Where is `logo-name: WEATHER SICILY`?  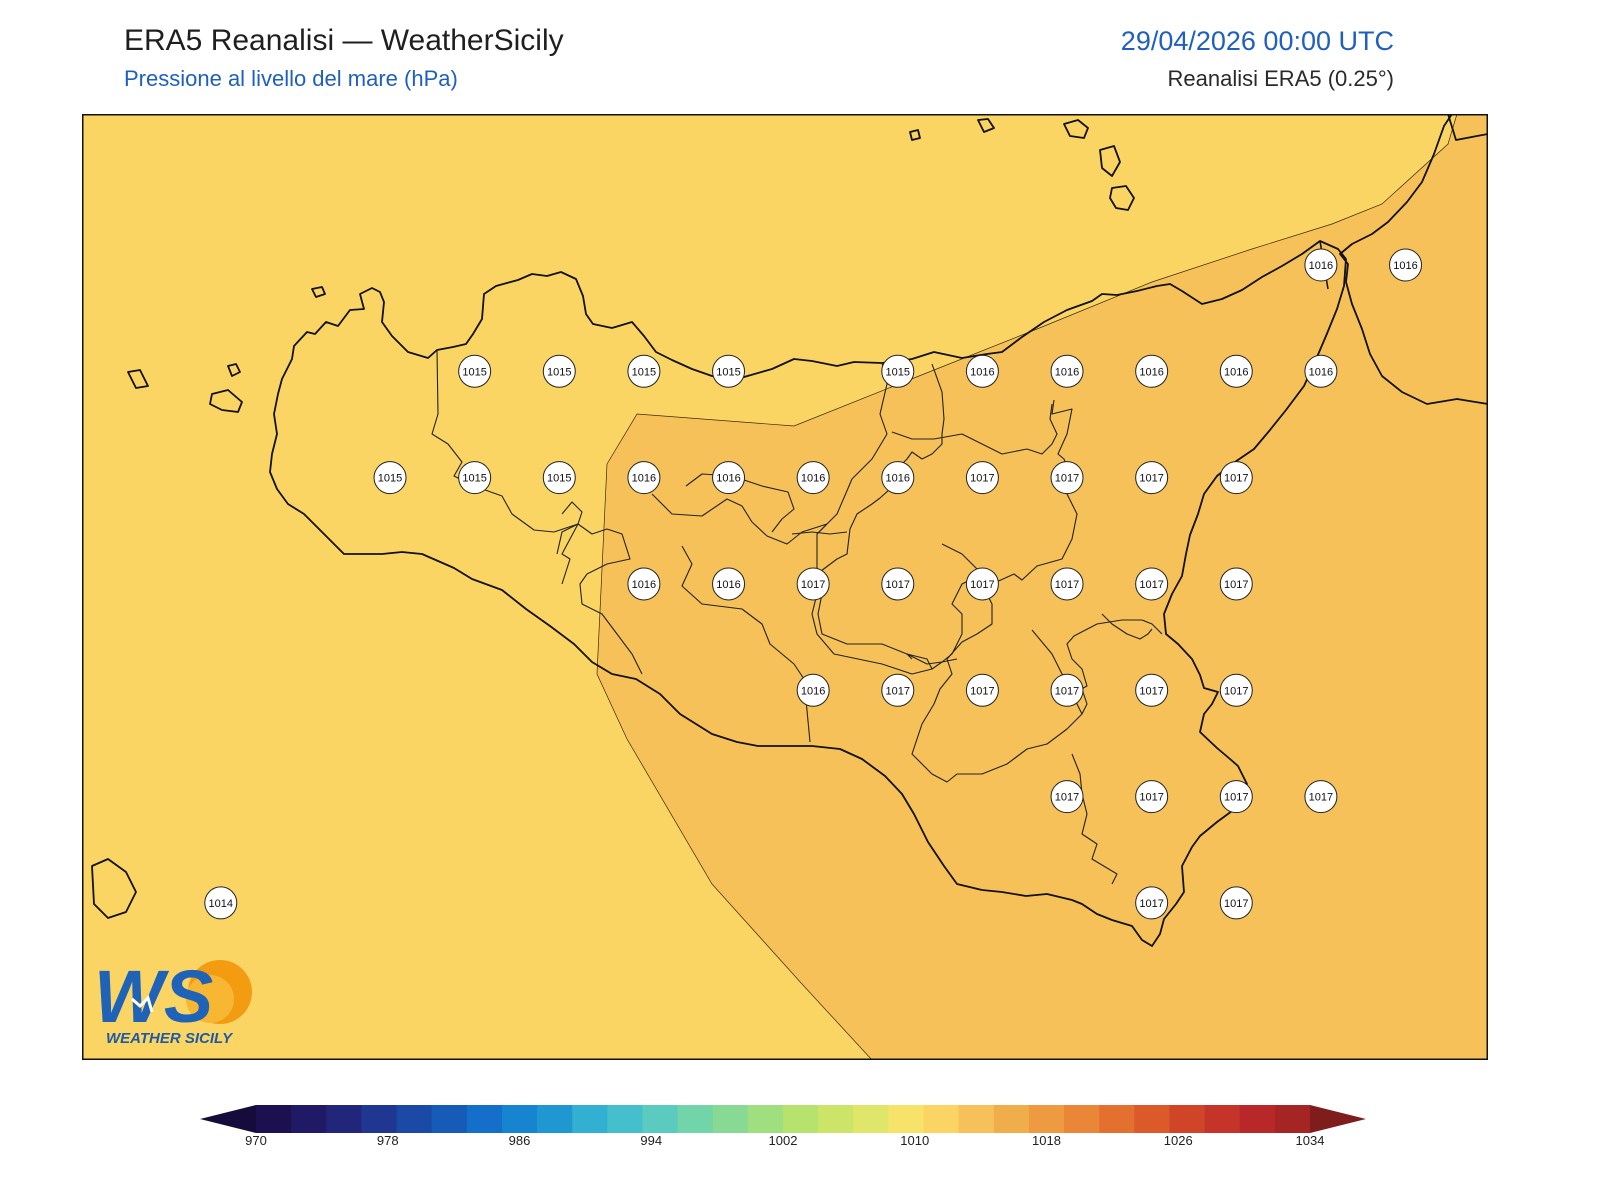
logo-name: WEATHER SICILY is located at coordinates (170, 1038).